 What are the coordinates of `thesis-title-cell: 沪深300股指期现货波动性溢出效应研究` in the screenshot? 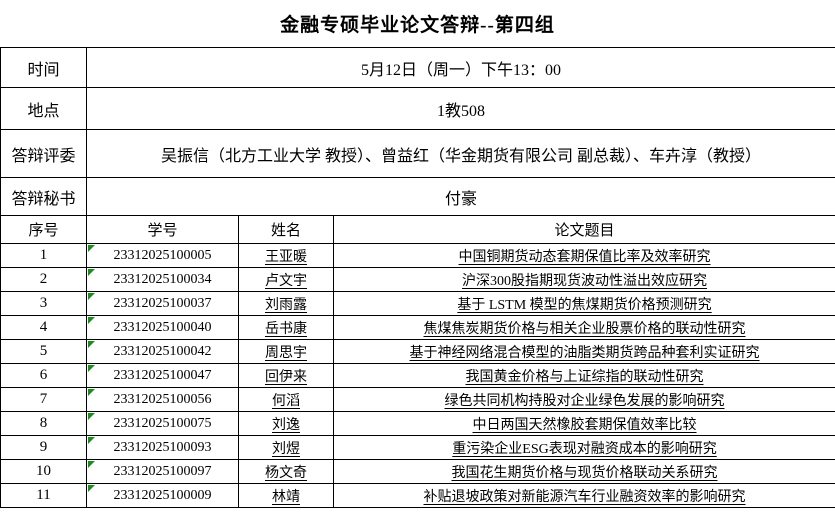 It's located at (583, 279).